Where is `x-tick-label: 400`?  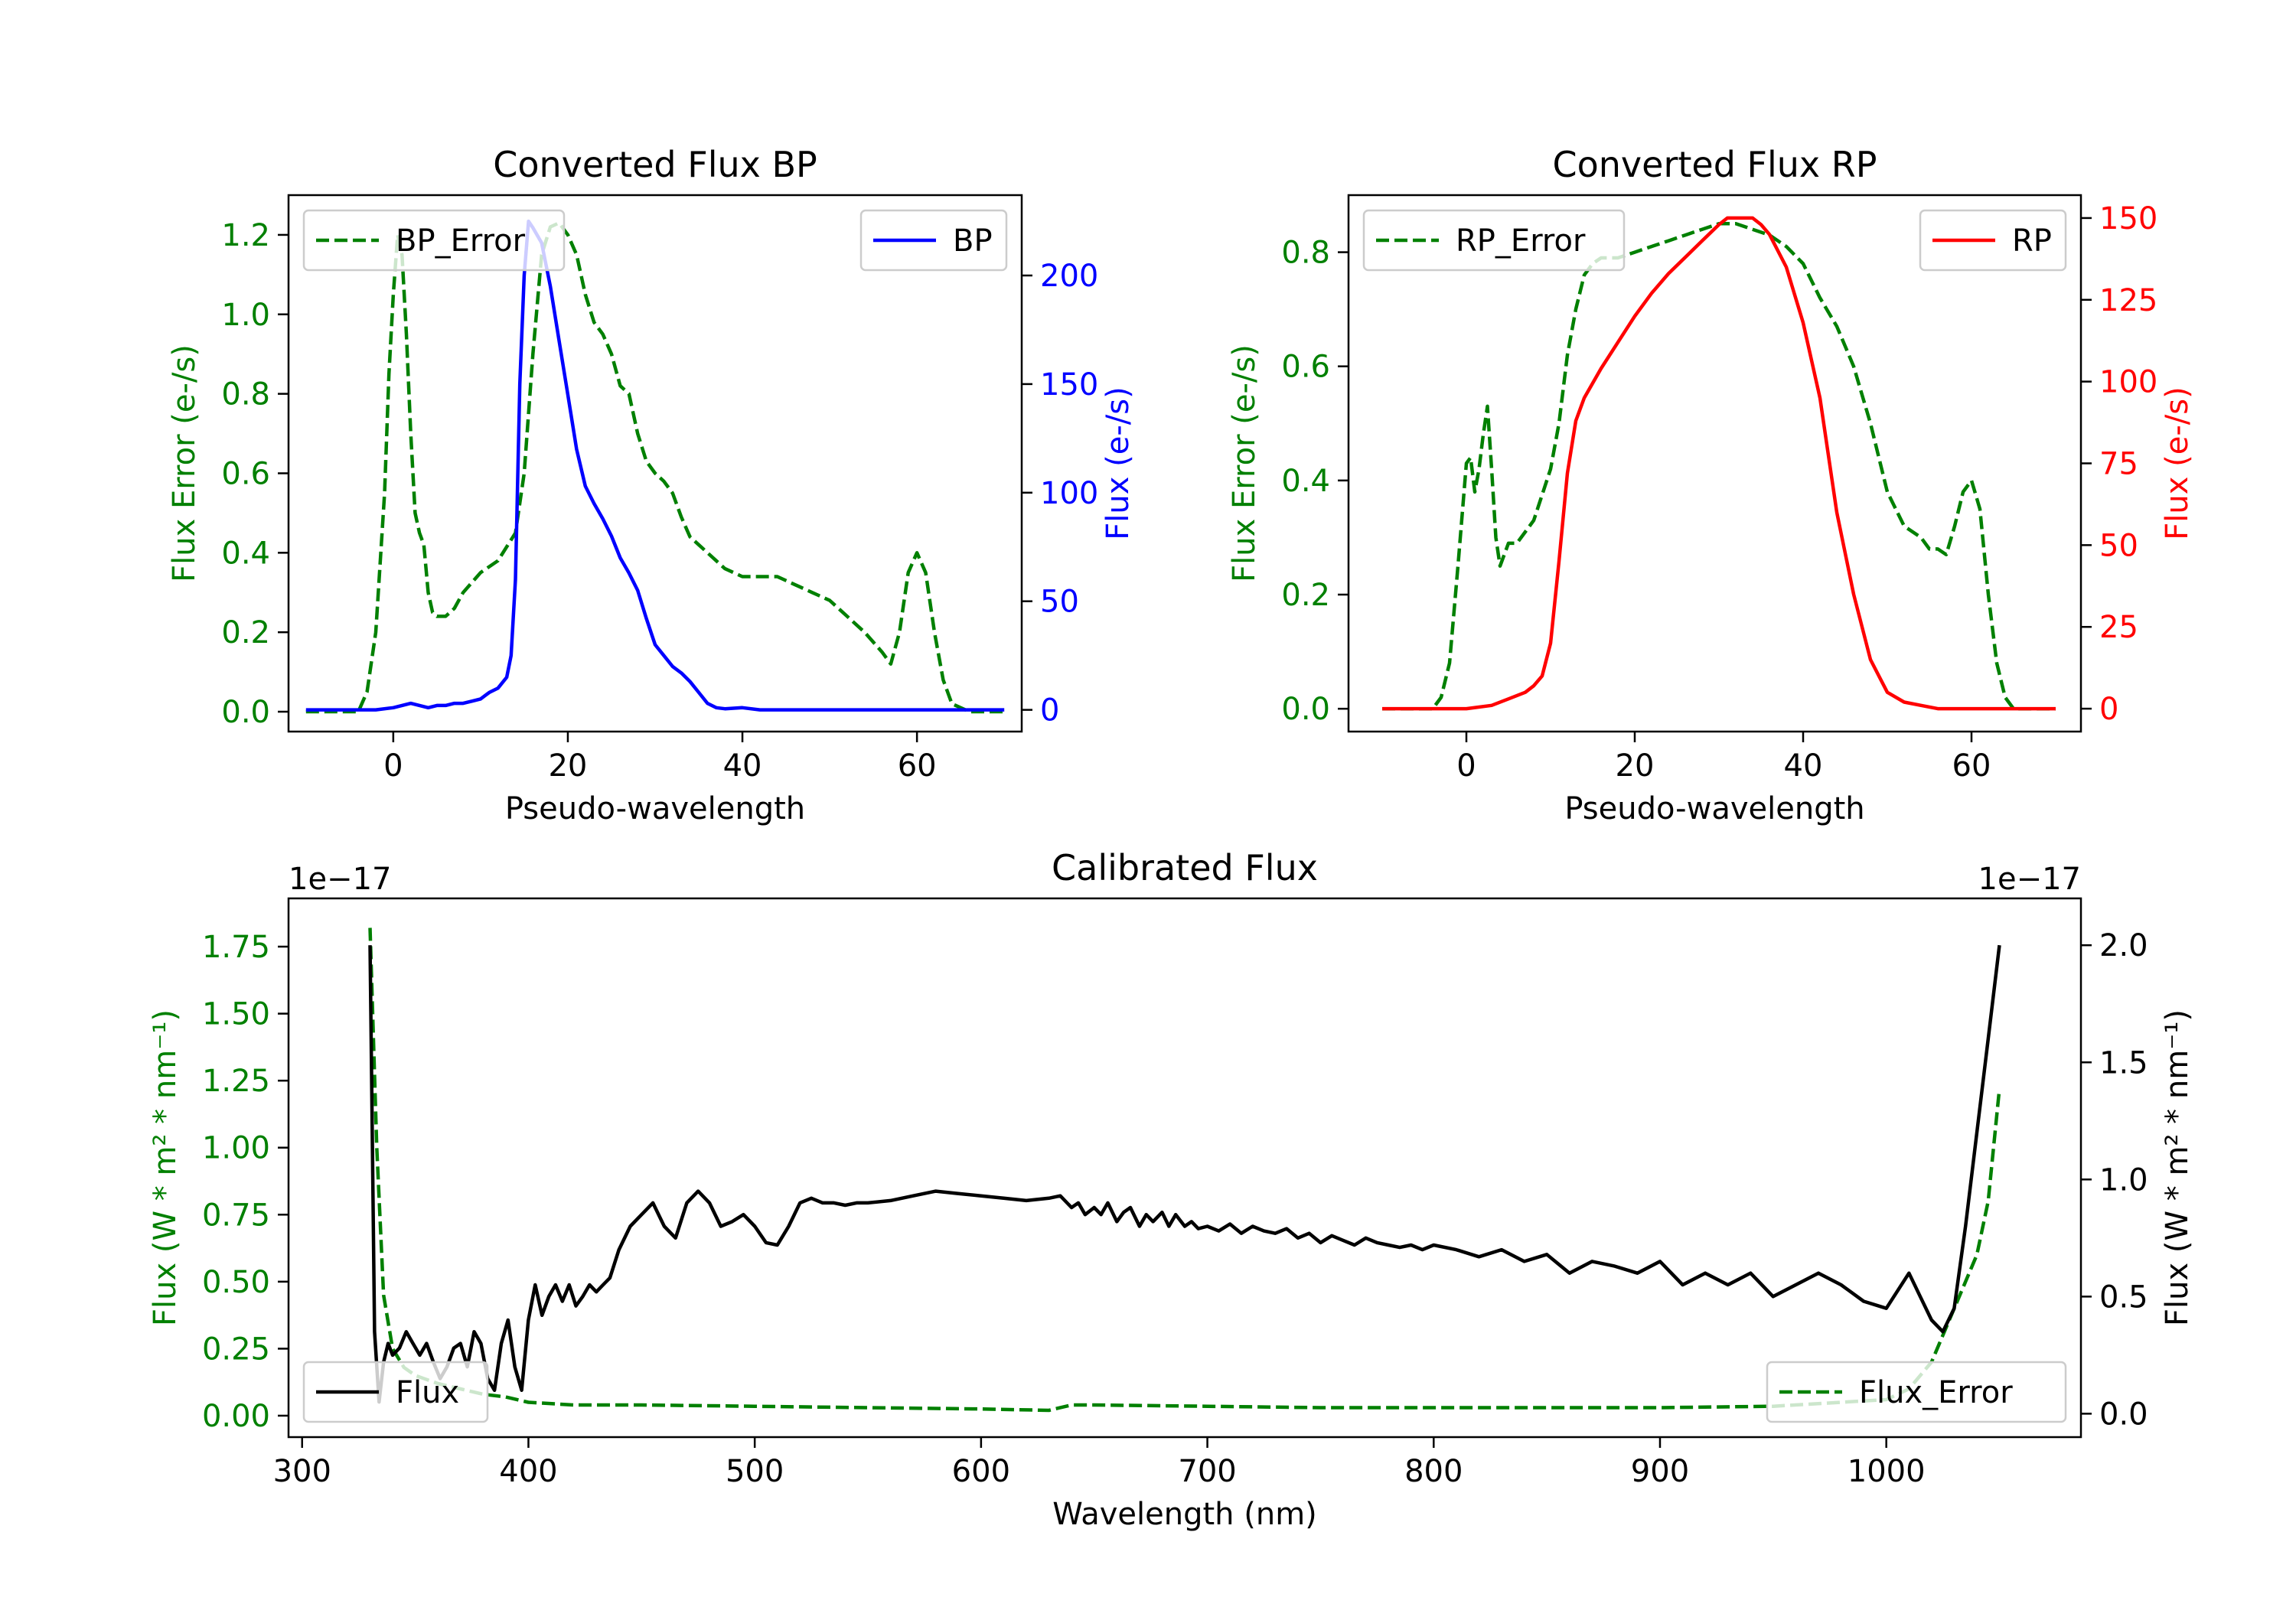
x-tick-label: 400 is located at coordinates (528, 1471).